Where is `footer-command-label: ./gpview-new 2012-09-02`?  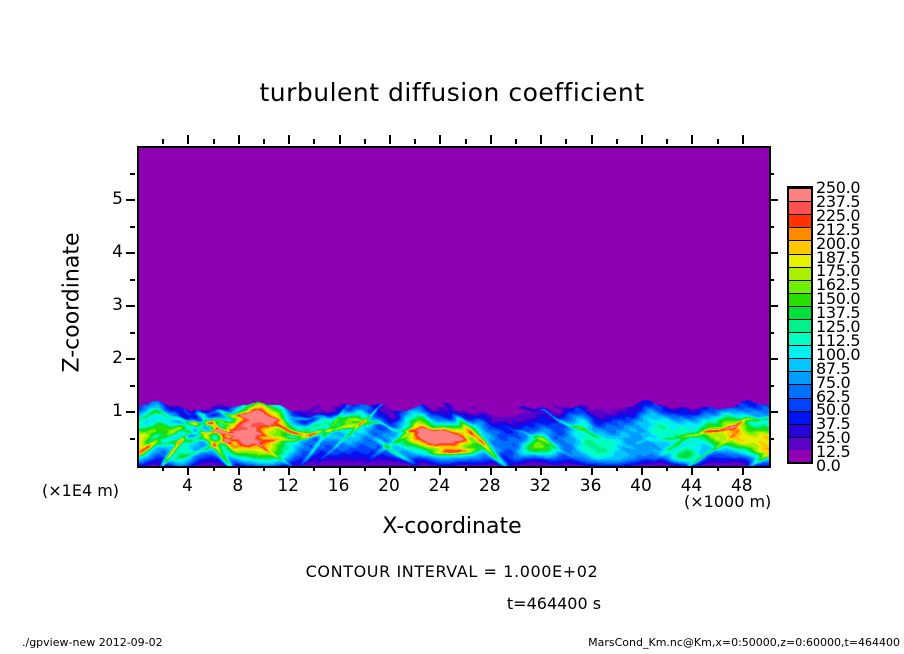 footer-command-label: ./gpview-new 2012-09-02 is located at coordinates (92, 642).